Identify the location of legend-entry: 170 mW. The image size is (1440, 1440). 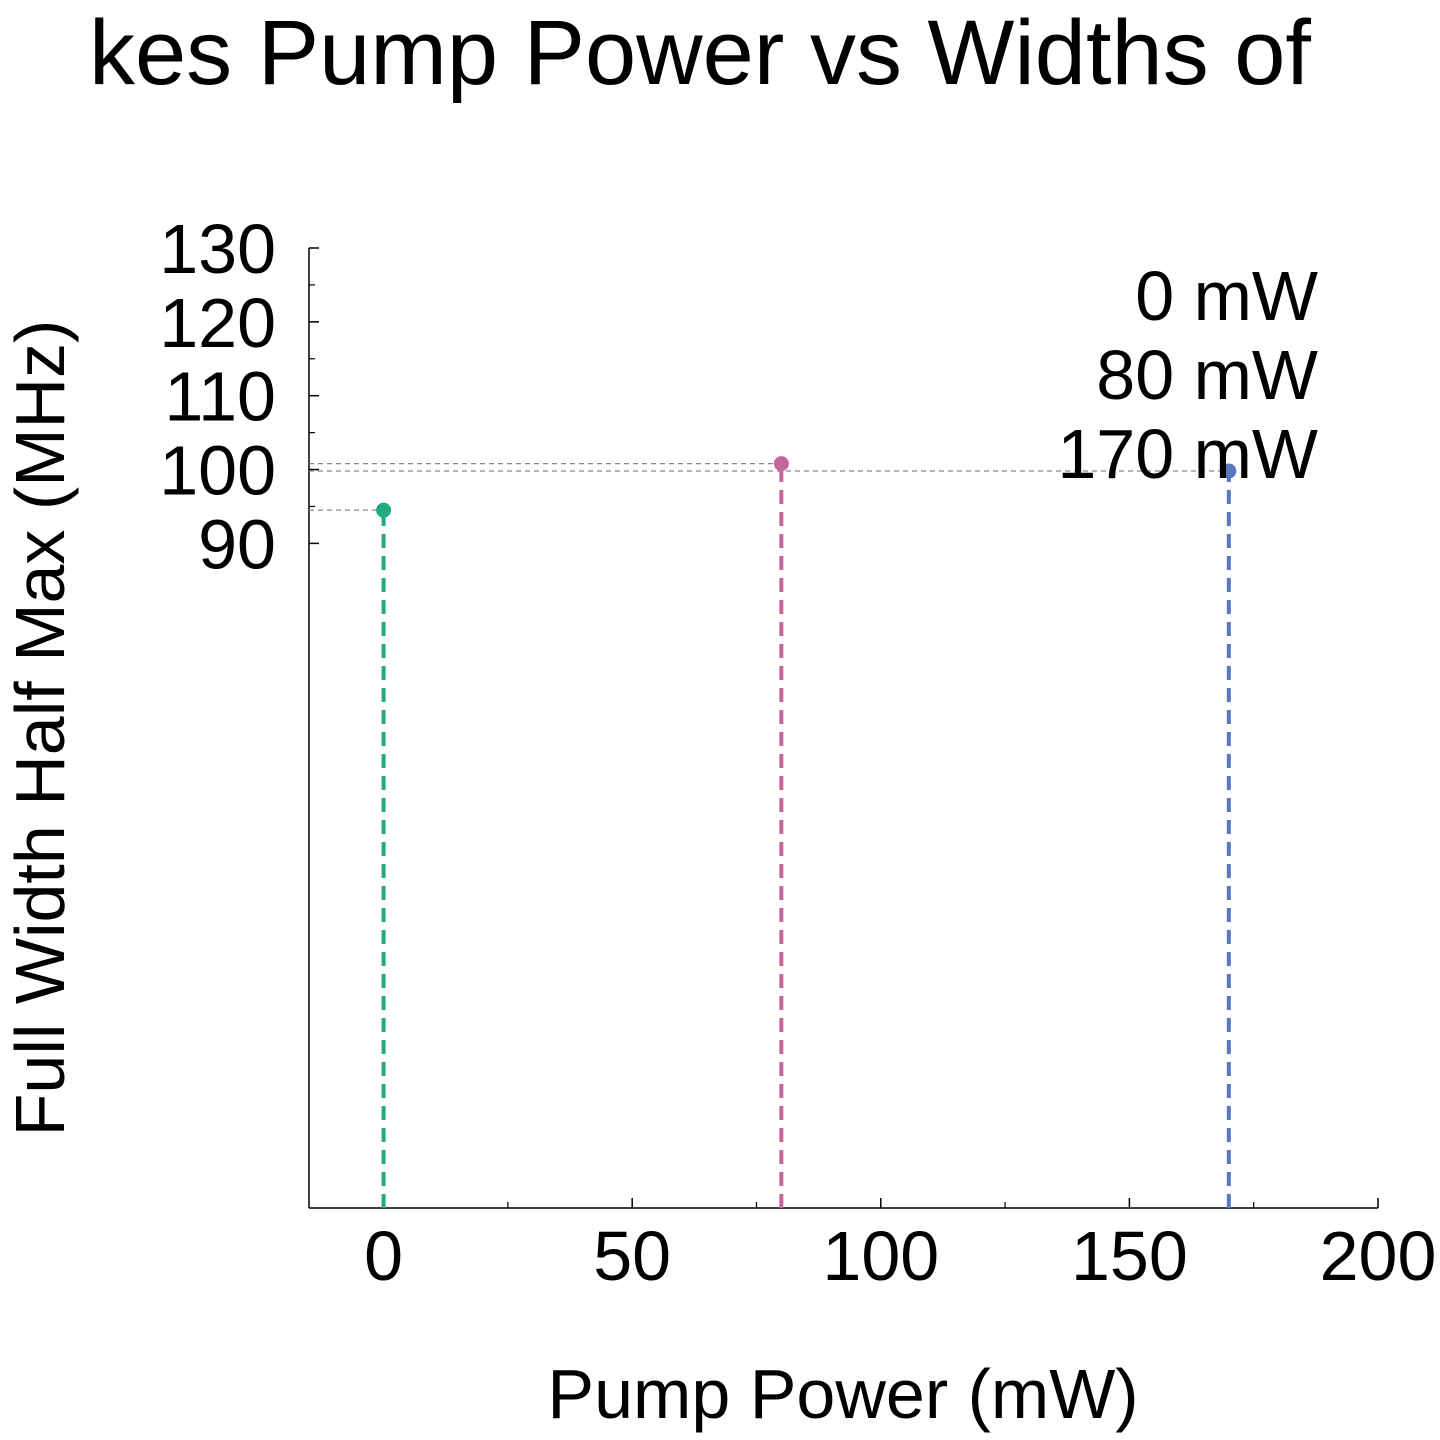
(1187, 454).